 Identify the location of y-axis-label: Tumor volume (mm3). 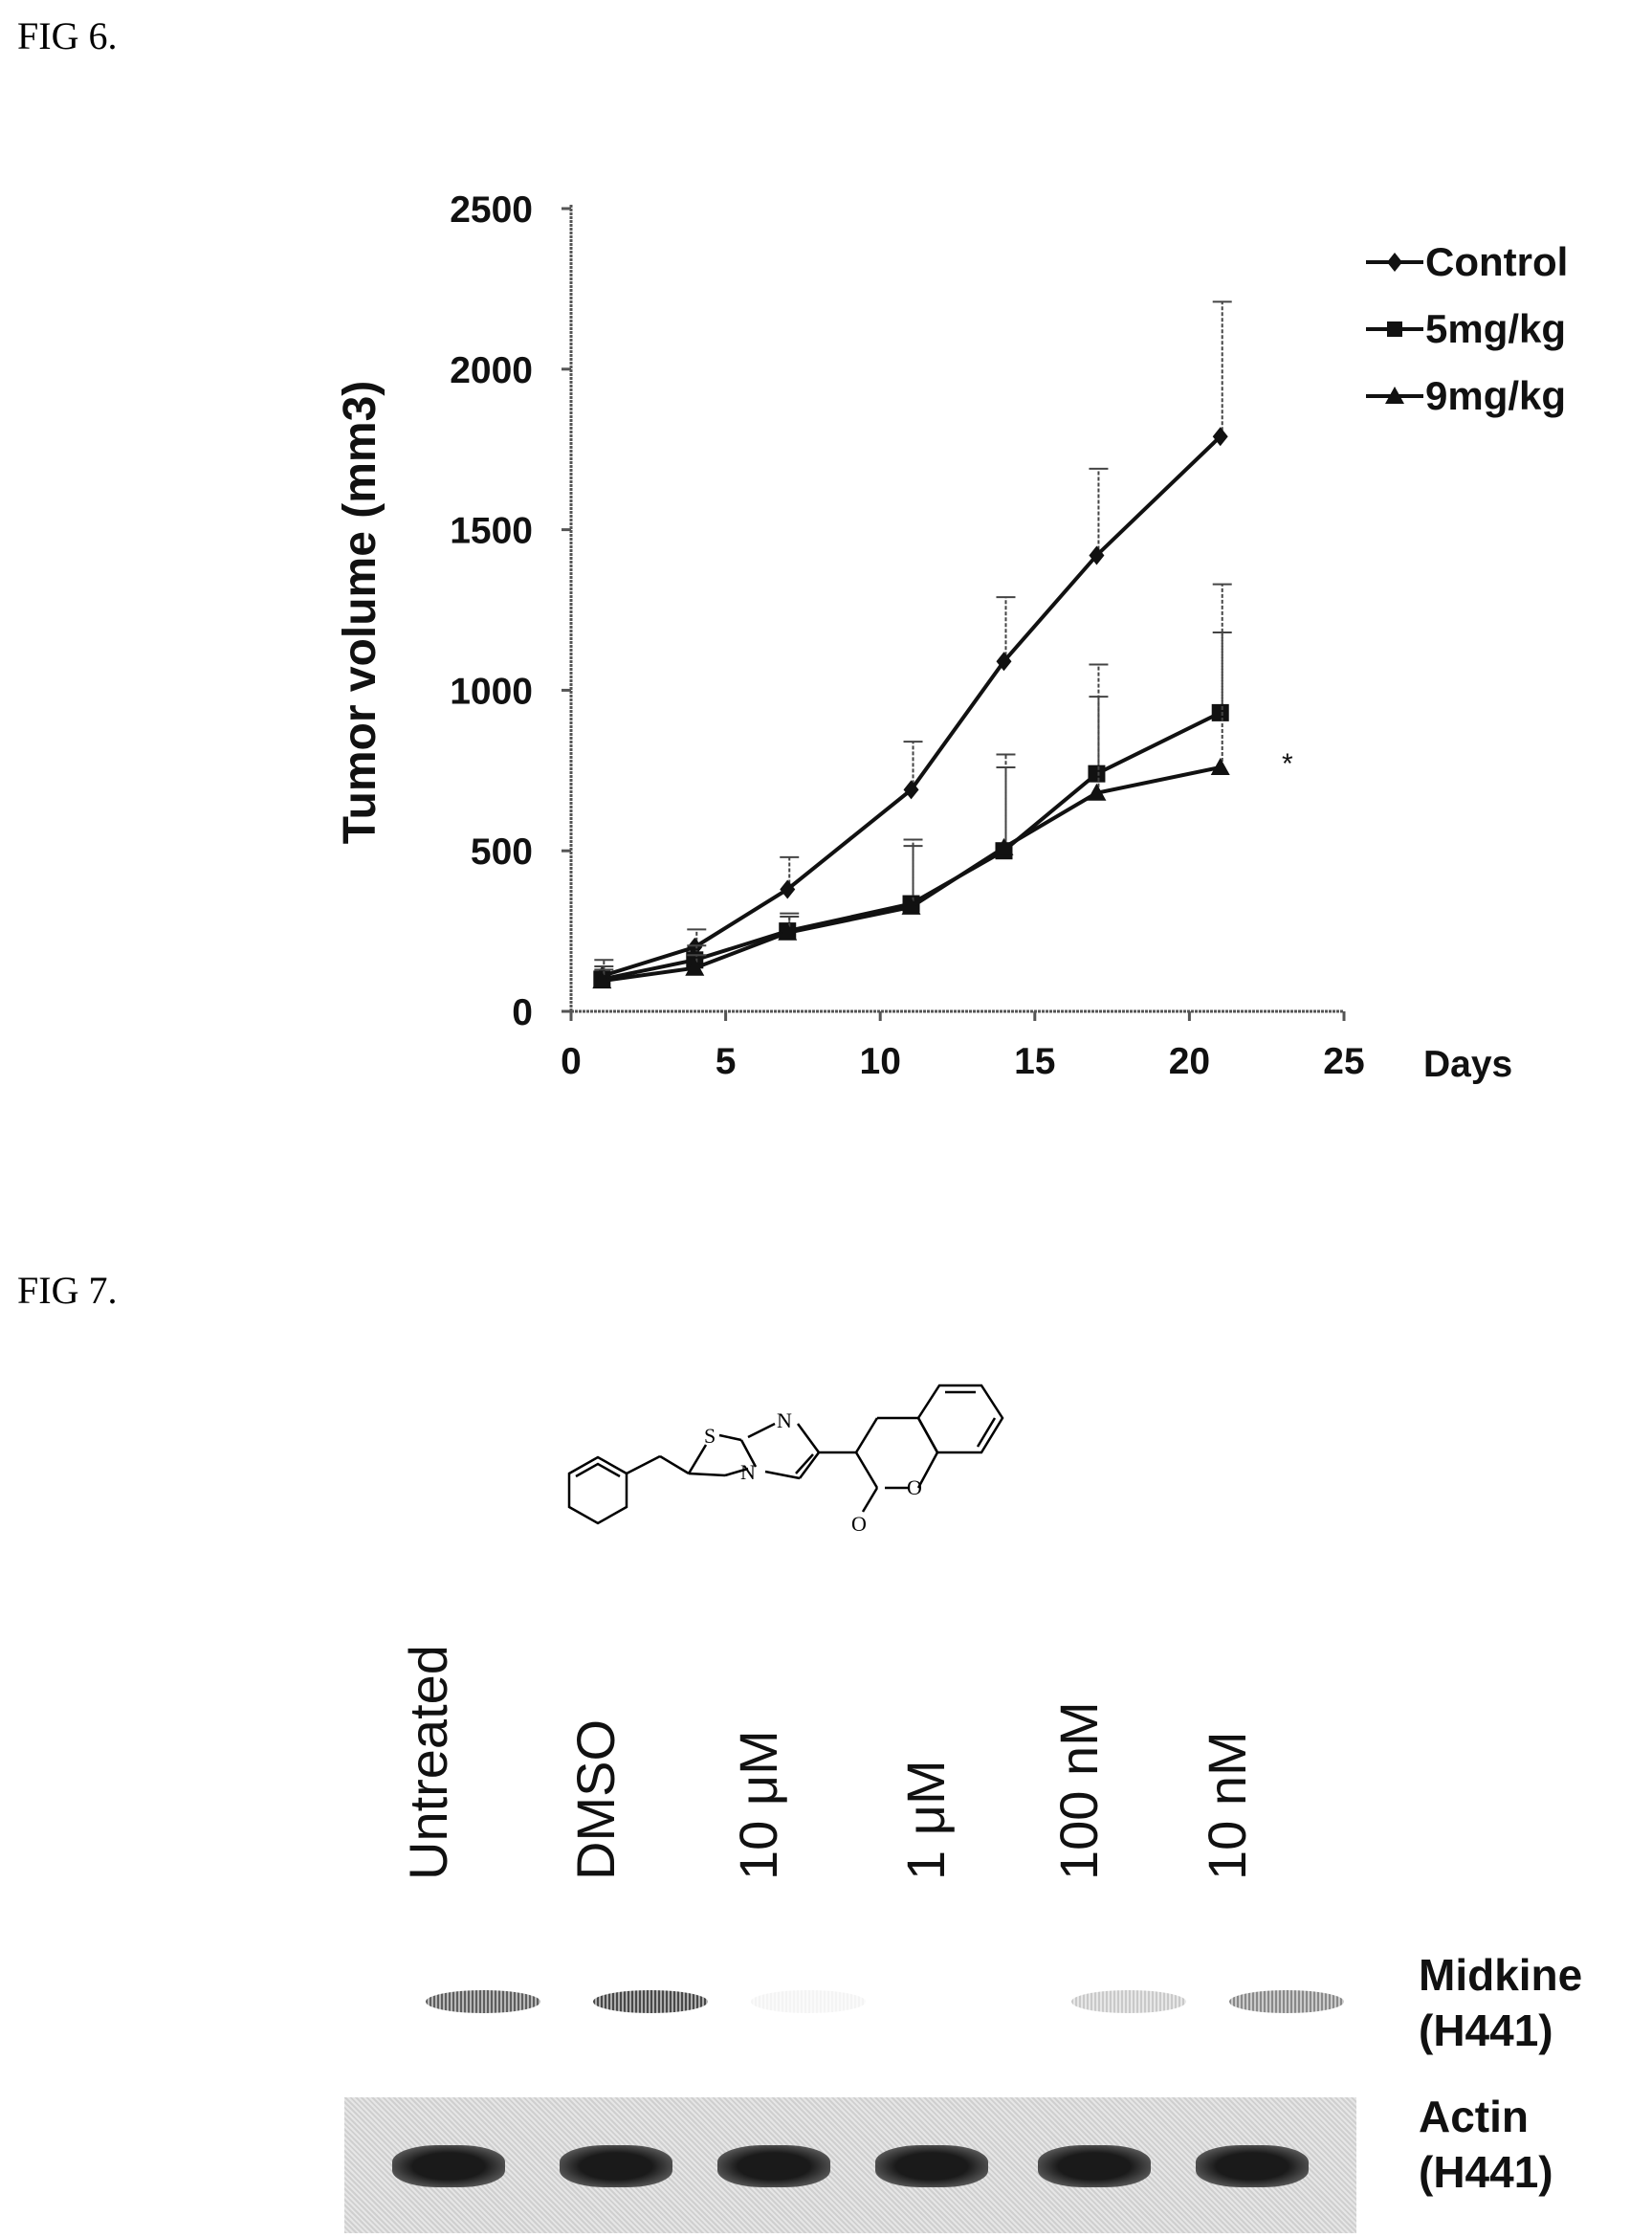
(360, 613).